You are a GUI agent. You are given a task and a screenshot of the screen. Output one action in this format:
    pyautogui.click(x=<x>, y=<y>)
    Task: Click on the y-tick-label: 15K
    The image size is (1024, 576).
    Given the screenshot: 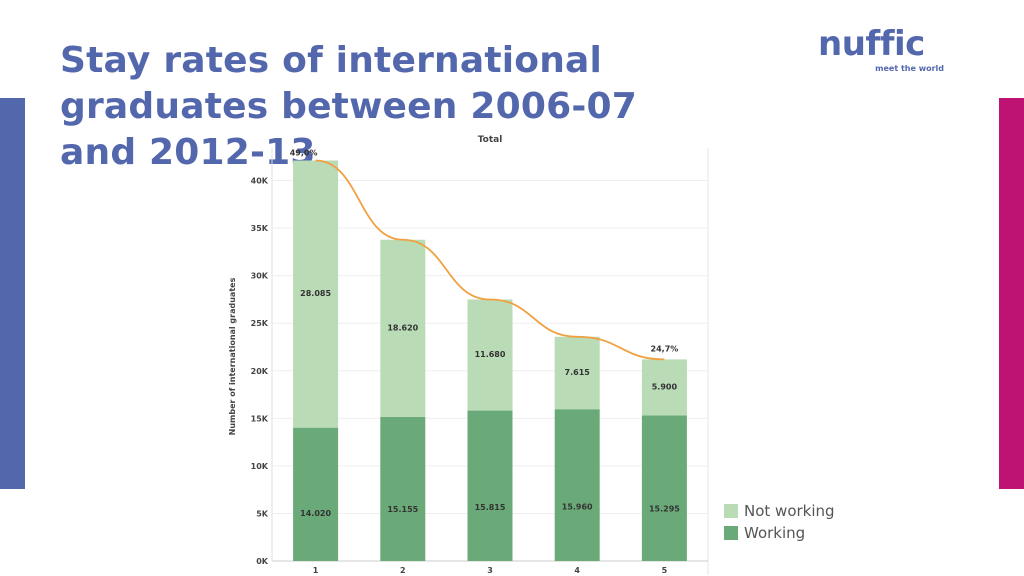 What is the action you would take?
    pyautogui.click(x=260, y=418)
    